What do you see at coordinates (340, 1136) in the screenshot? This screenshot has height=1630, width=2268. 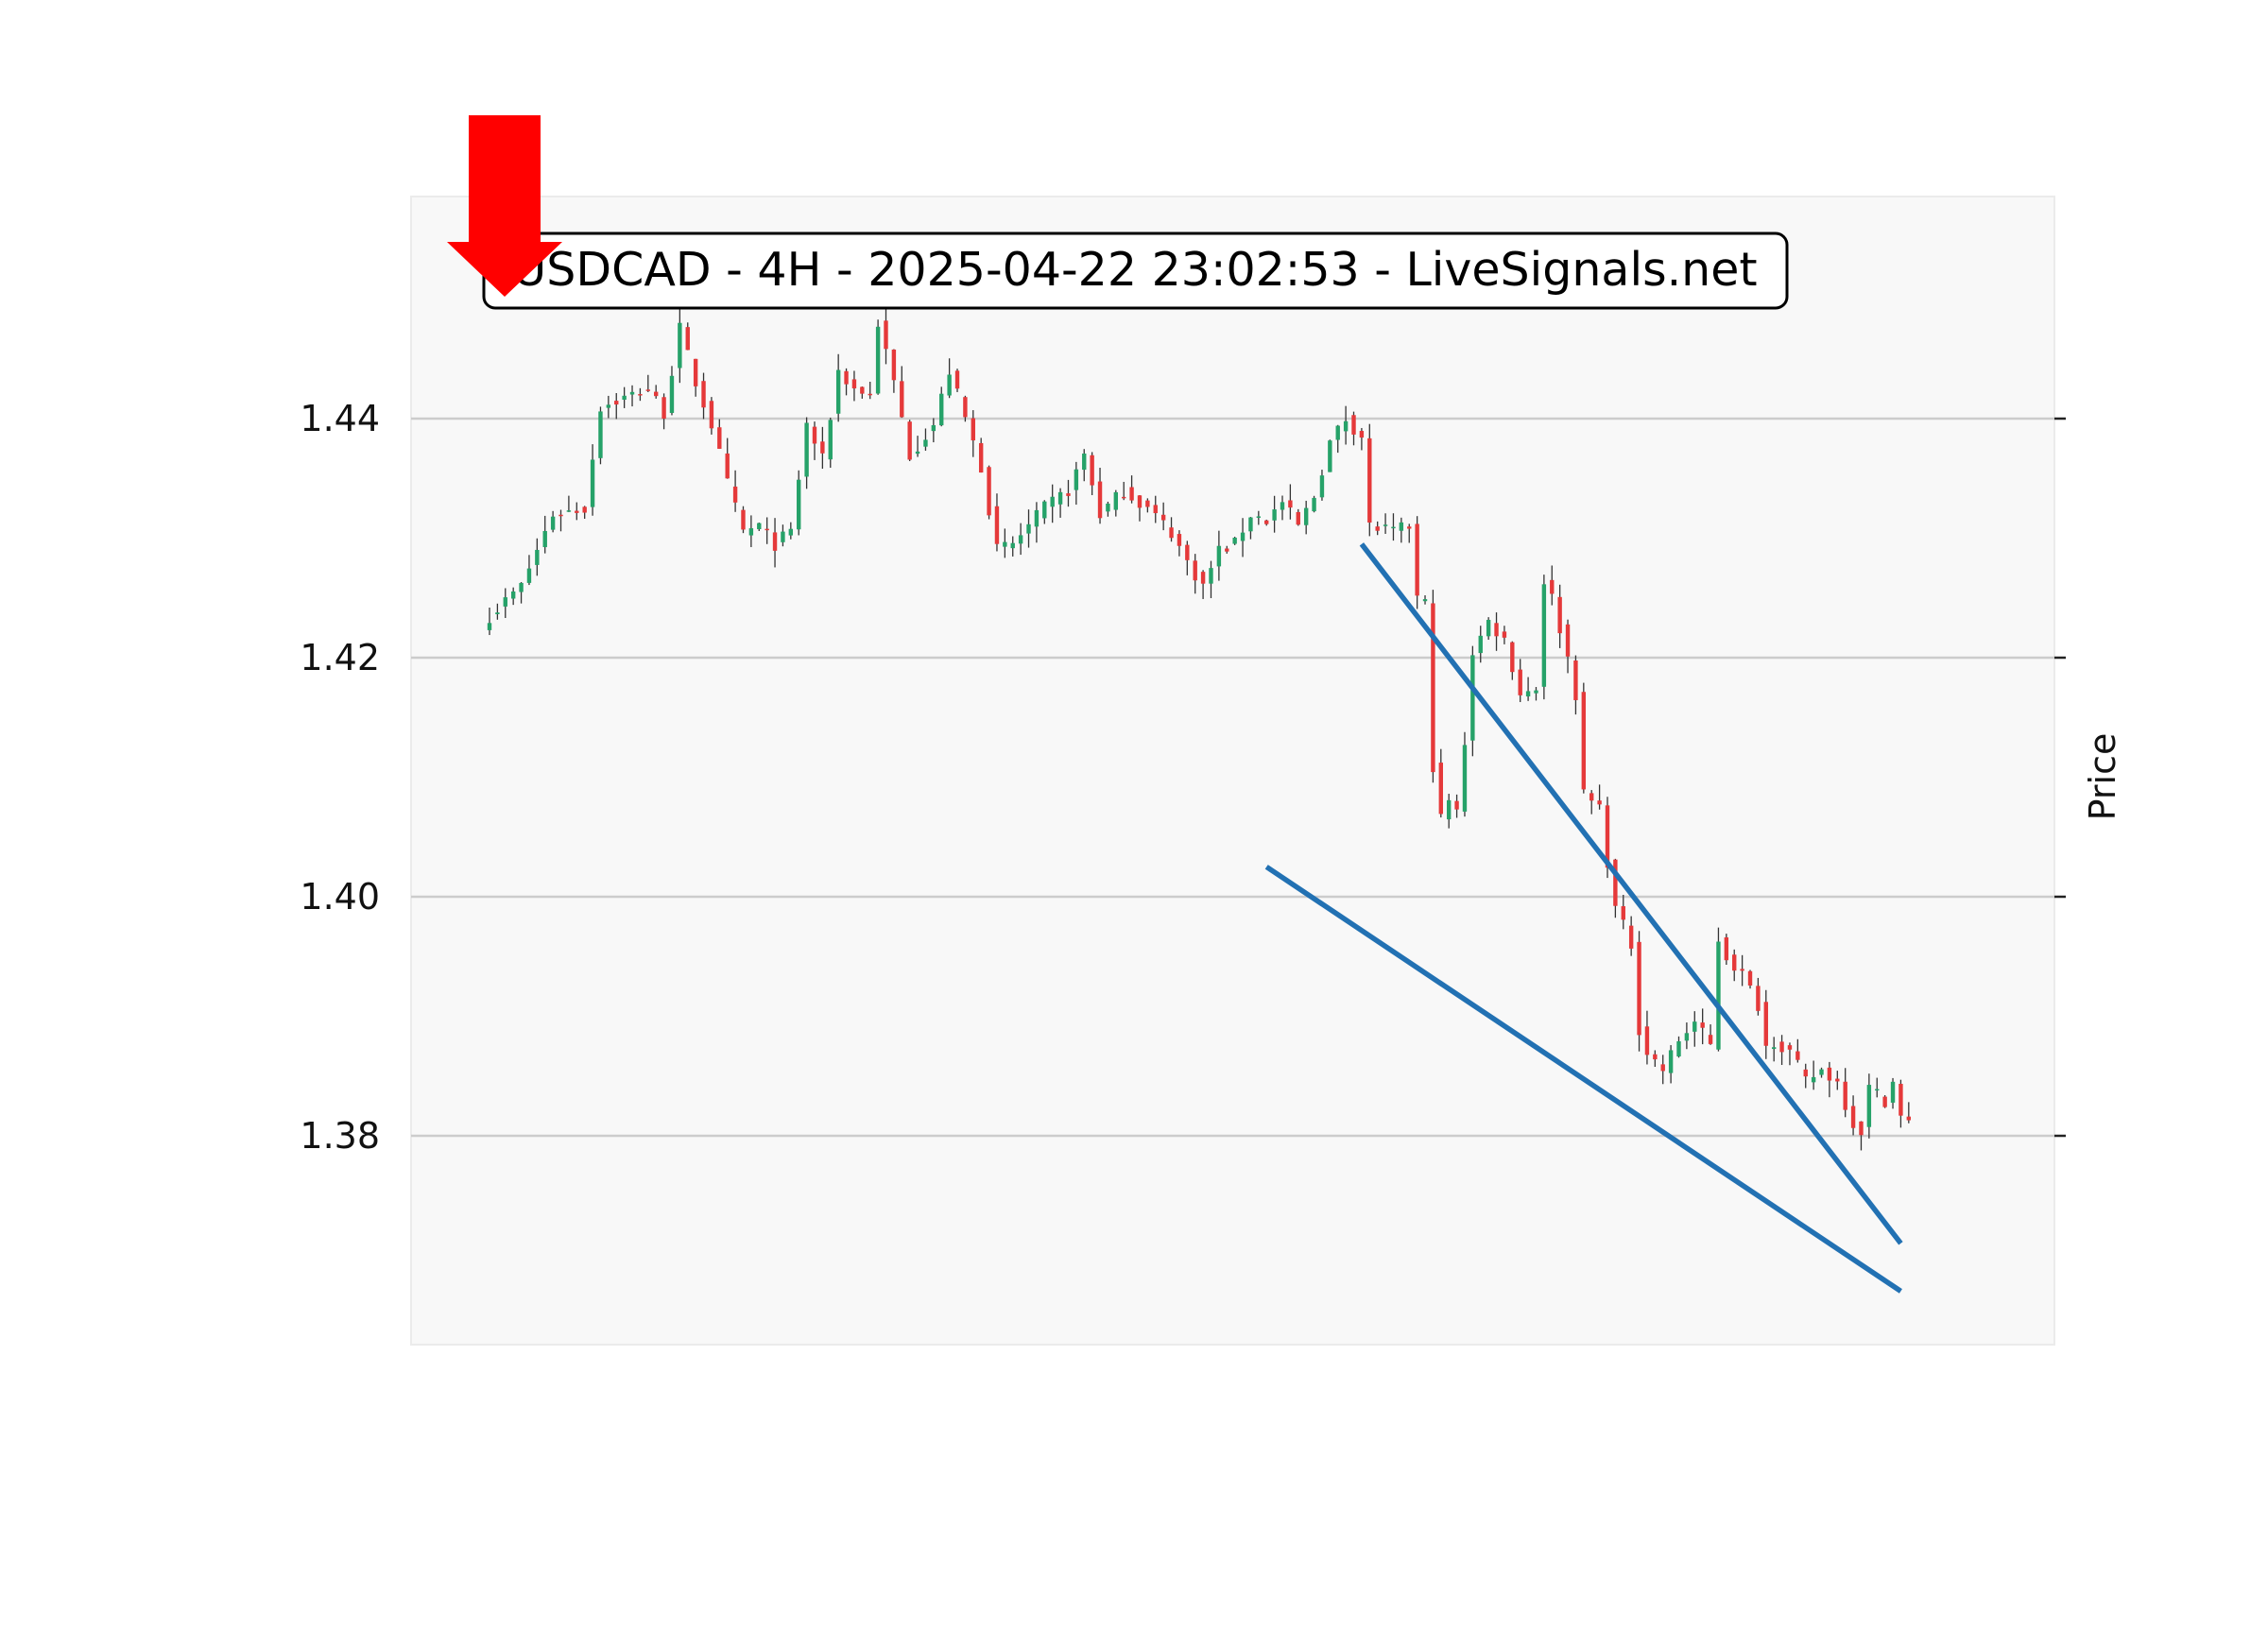 I see `y-tick-label: 1.38` at bounding box center [340, 1136].